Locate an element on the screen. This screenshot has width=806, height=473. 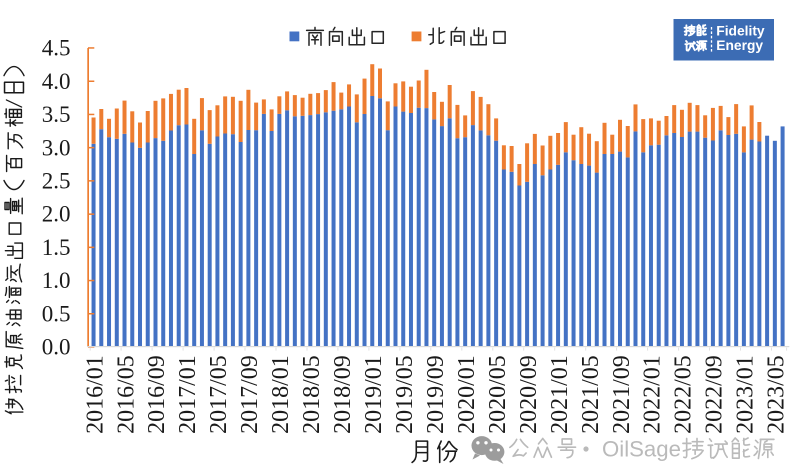
svg-text: 2019/01 is located at coordinates (374, 394).